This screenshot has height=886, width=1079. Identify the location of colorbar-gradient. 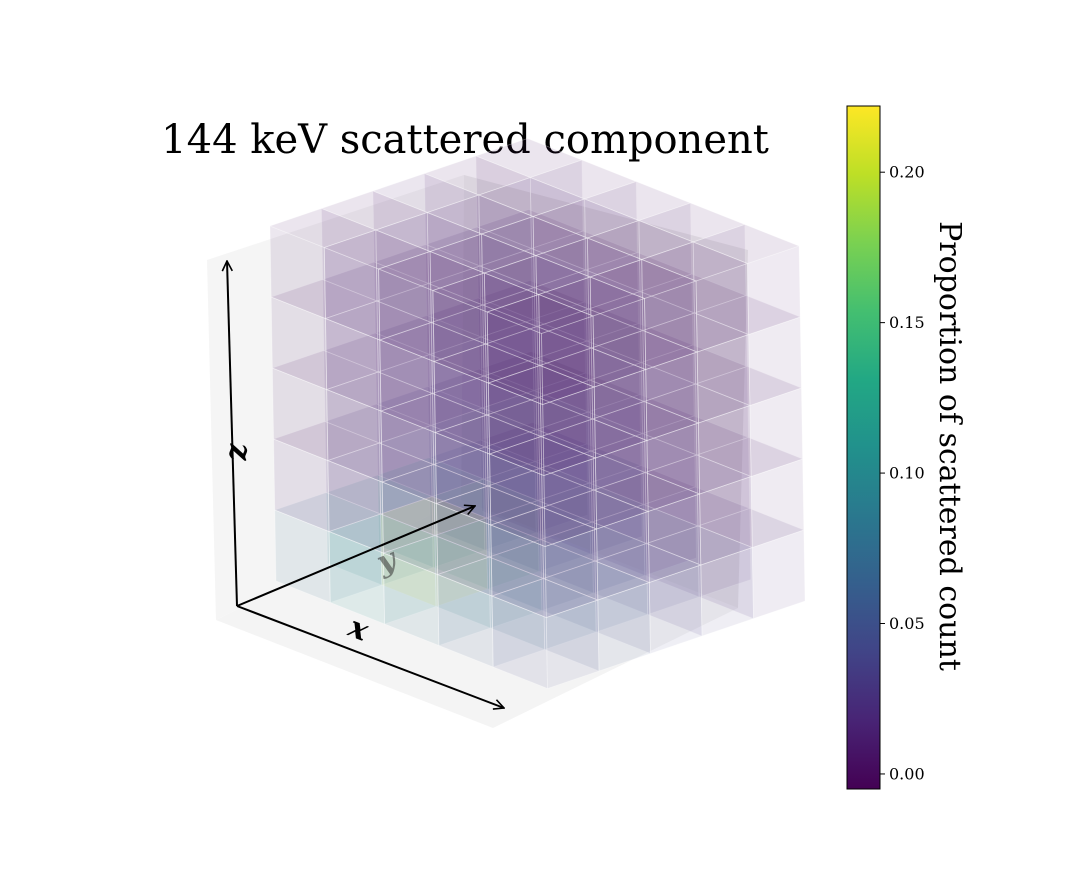
(863, 447).